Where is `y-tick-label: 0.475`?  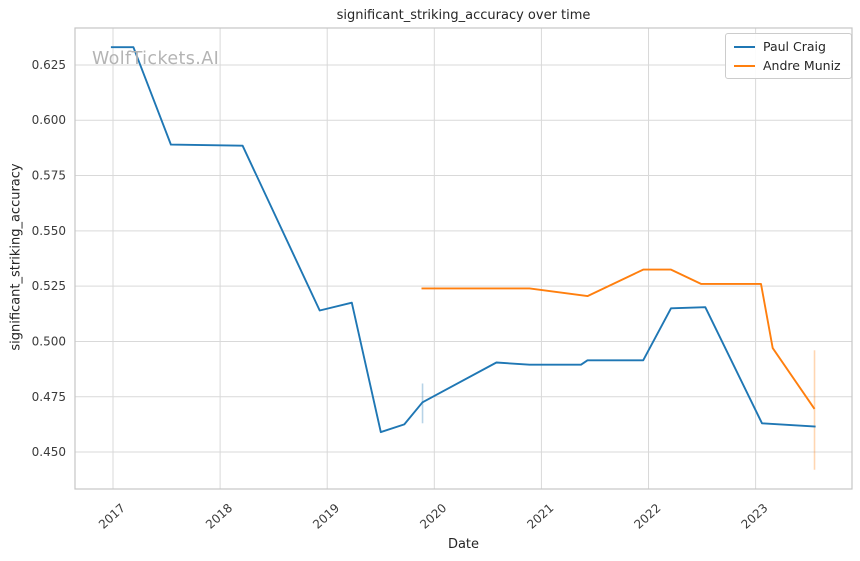
y-tick-label: 0.475 is located at coordinates (49, 397).